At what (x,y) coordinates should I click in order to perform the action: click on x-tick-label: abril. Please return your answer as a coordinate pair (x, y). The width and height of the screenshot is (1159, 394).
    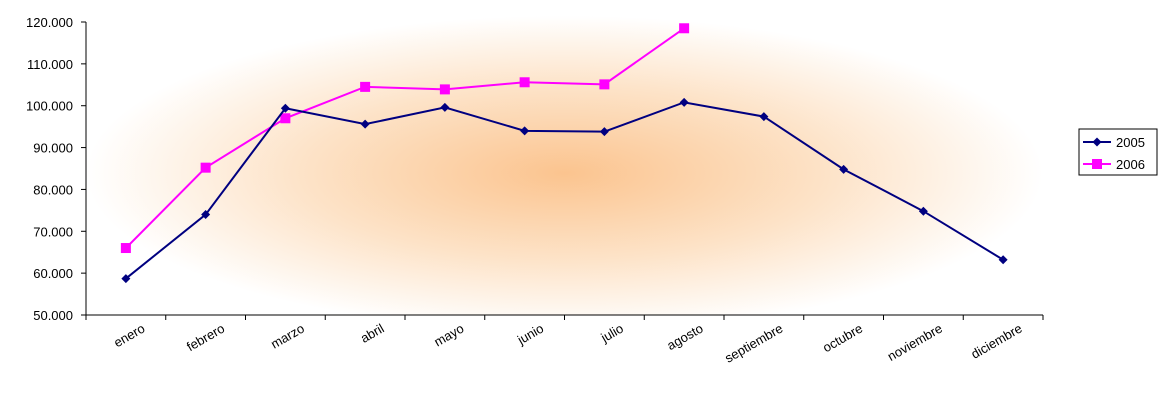
    Looking at the image, I should click on (372, 333).